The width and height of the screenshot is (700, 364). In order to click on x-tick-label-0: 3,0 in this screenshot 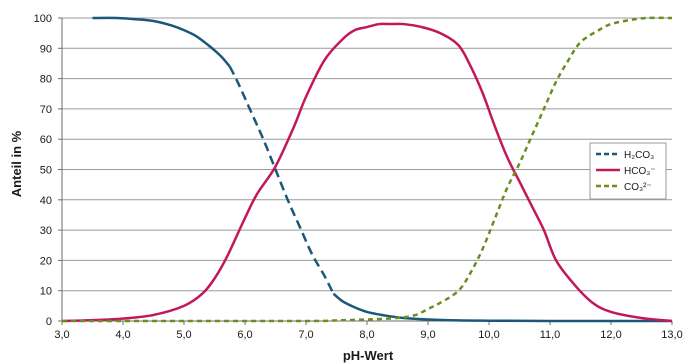, I will do `click(61, 335)`.